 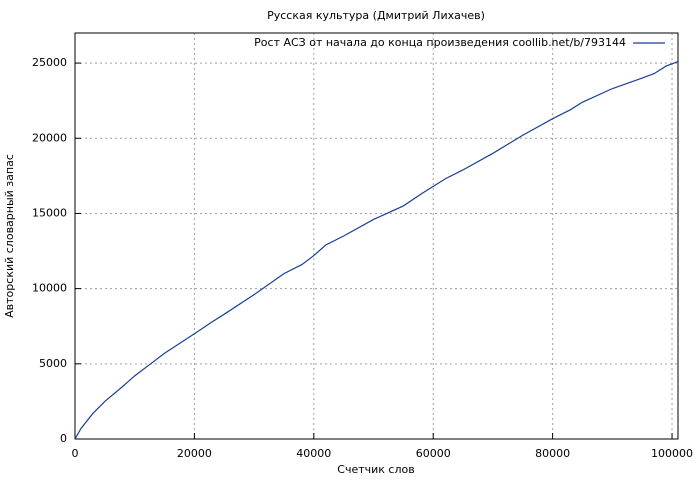 What do you see at coordinates (313, 453) in the screenshot?
I see `x-tick-label: 40000` at bounding box center [313, 453].